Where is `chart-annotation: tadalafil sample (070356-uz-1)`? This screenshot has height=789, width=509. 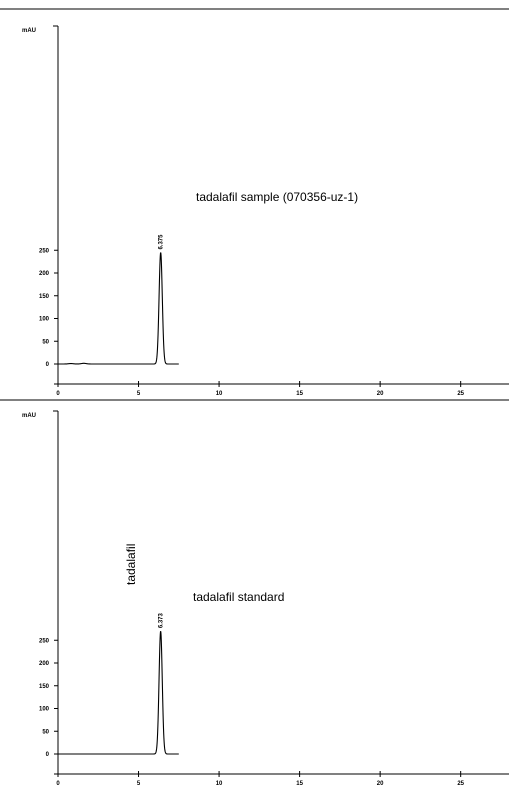 chart-annotation: tadalafil sample (070356-uz-1) is located at coordinates (277, 197).